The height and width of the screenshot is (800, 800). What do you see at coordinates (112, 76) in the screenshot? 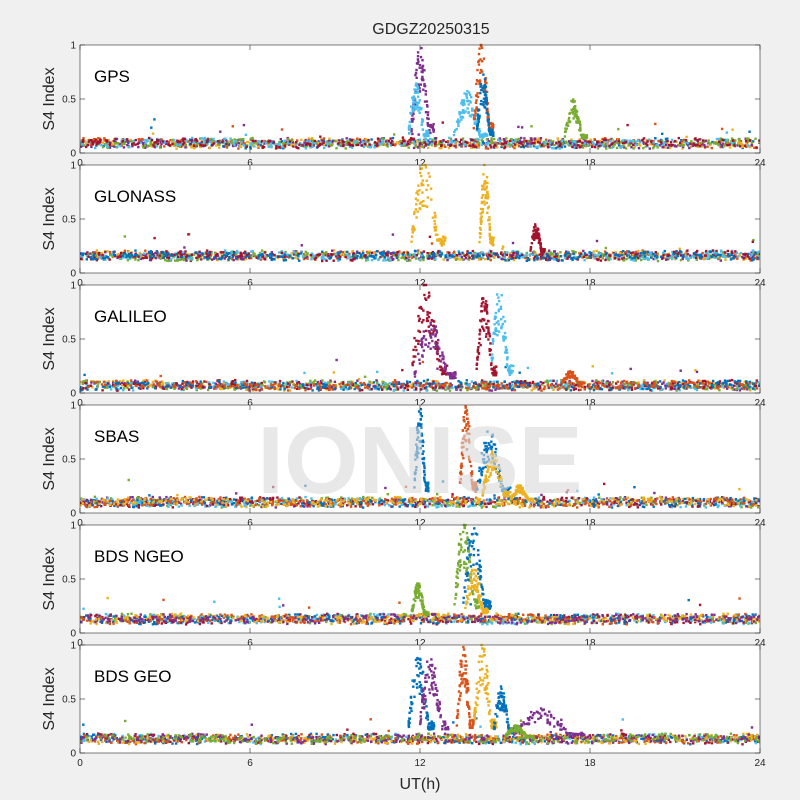
I see `panel-label: GPS` at bounding box center [112, 76].